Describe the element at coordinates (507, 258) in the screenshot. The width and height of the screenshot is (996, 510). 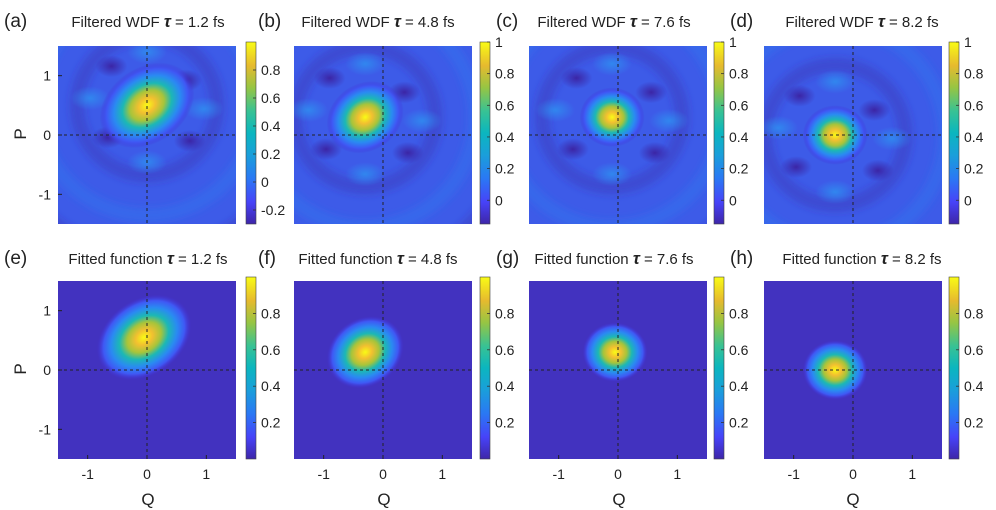
I see `panel-label: (g)` at that location.